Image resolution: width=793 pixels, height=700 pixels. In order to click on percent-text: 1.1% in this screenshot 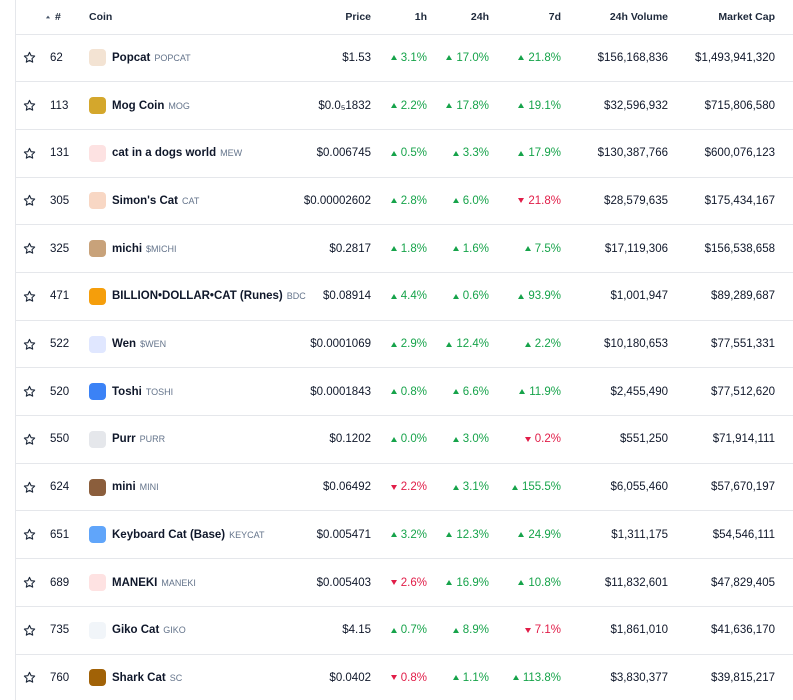, I will do `click(475, 677)`.